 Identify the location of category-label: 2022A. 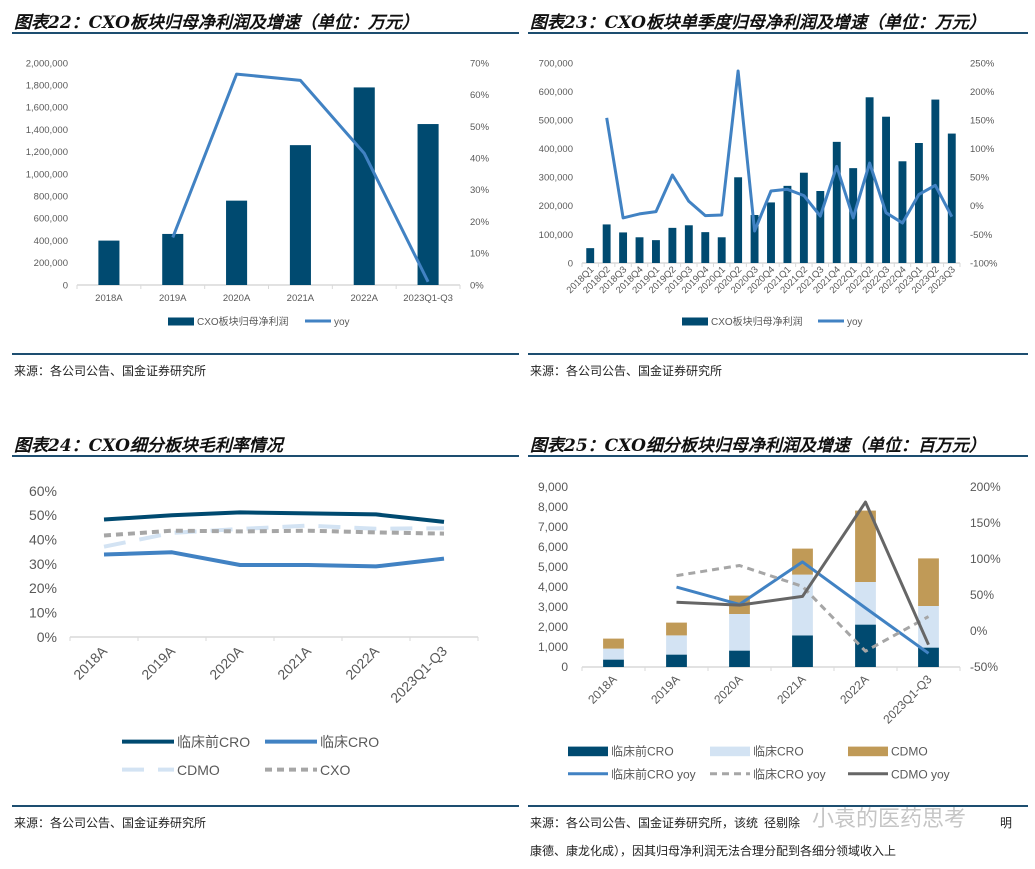
(854, 689).